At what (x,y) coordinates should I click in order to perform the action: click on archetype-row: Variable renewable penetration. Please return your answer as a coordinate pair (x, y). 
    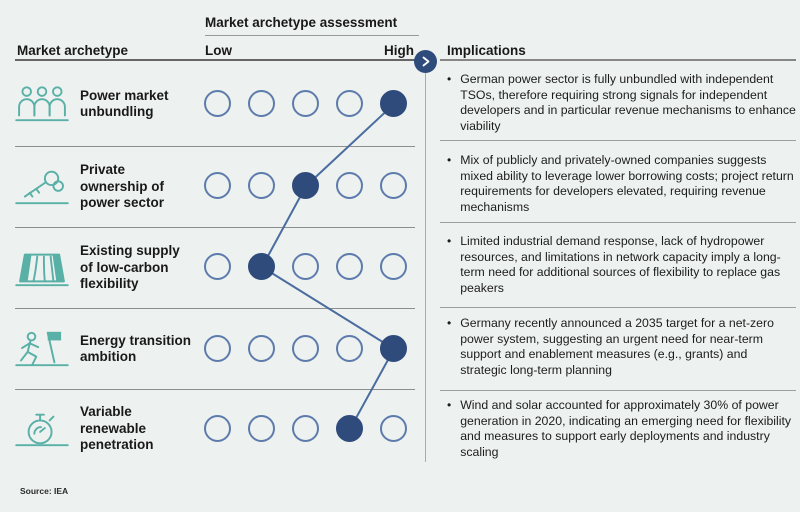
    Looking at the image, I should click on (107, 429).